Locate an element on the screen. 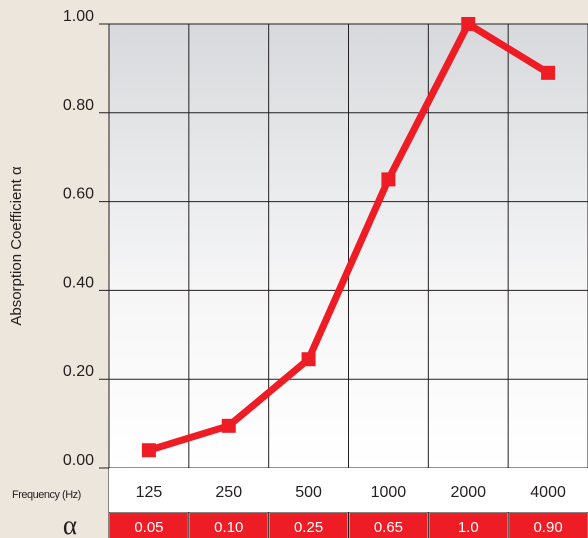 The height and width of the screenshot is (538, 588). frequency-label: 125 is located at coordinates (149, 492).